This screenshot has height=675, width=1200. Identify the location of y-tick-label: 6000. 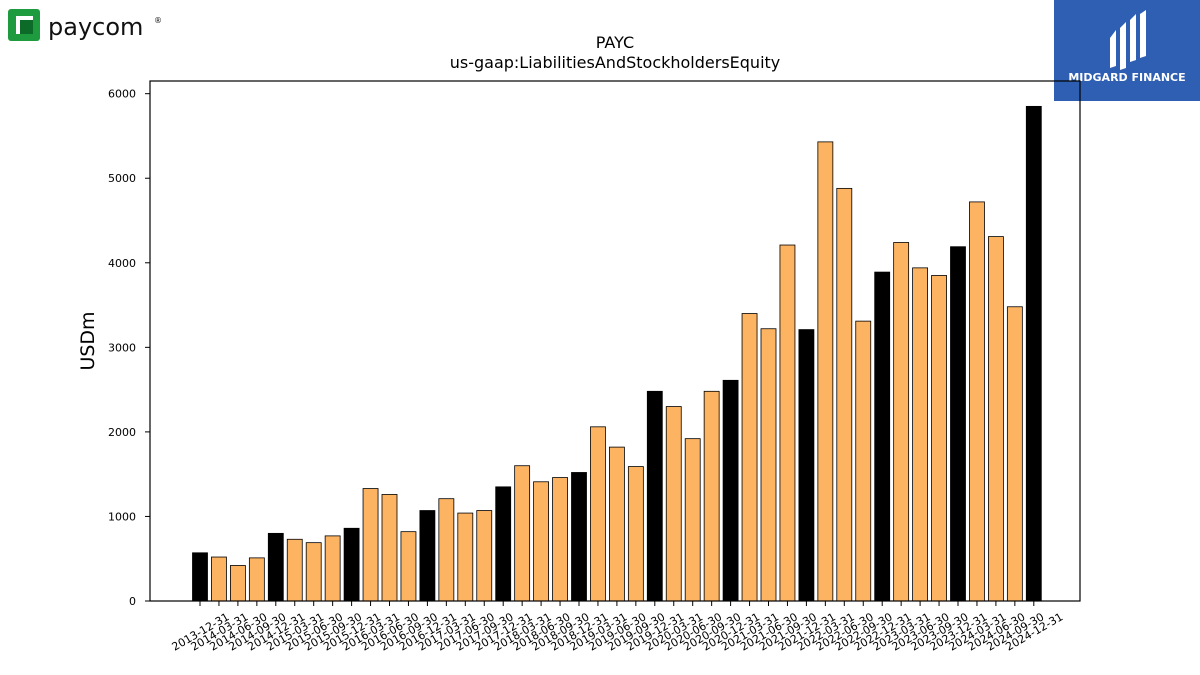
(122, 94).